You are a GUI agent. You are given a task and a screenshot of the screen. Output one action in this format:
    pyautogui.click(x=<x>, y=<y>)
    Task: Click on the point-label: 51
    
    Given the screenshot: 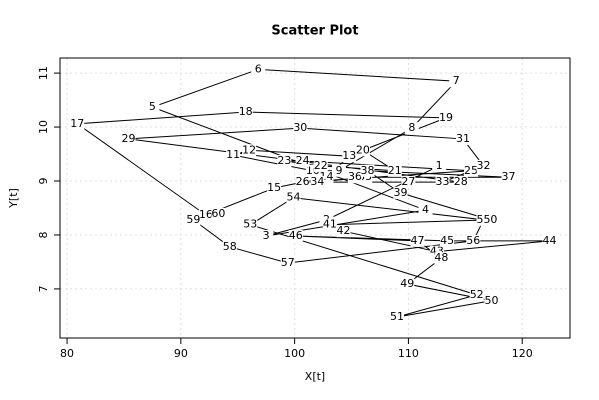 What is the action you would take?
    pyautogui.click(x=397, y=316)
    